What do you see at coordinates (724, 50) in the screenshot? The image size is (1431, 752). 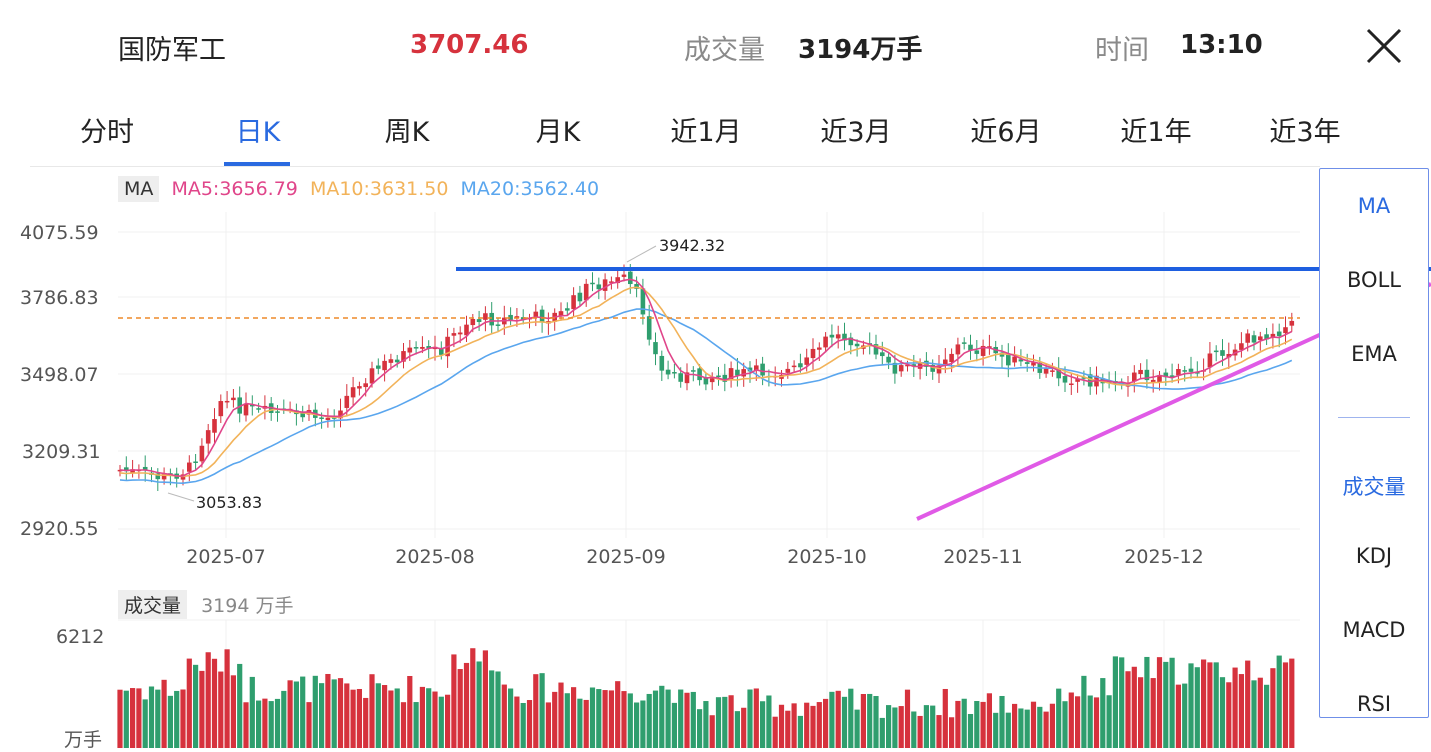 I see `volume-label: 成交量` at bounding box center [724, 50].